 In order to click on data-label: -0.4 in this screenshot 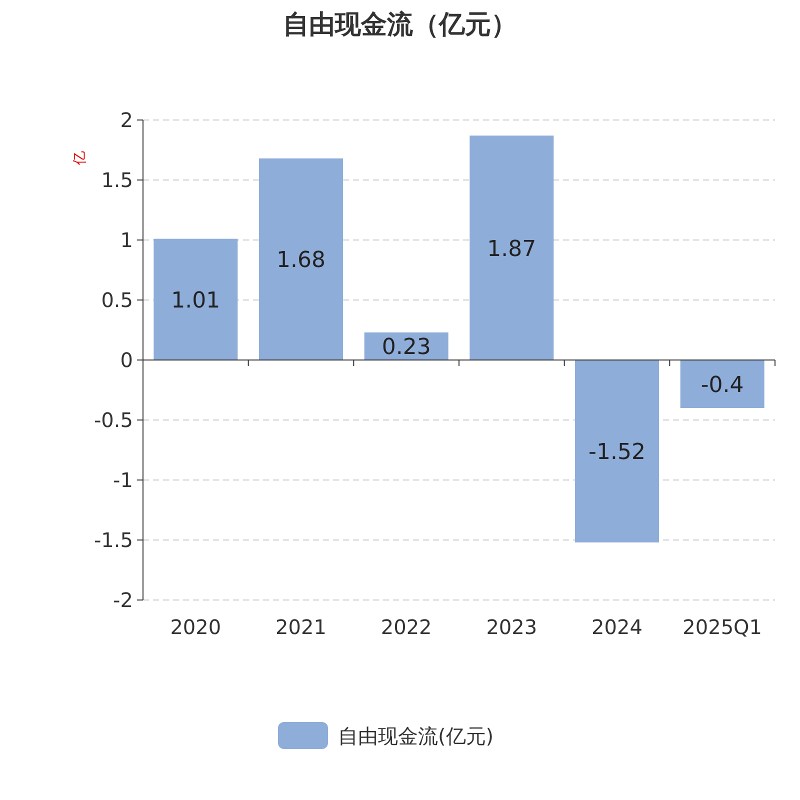, I will do `click(722, 385)`.